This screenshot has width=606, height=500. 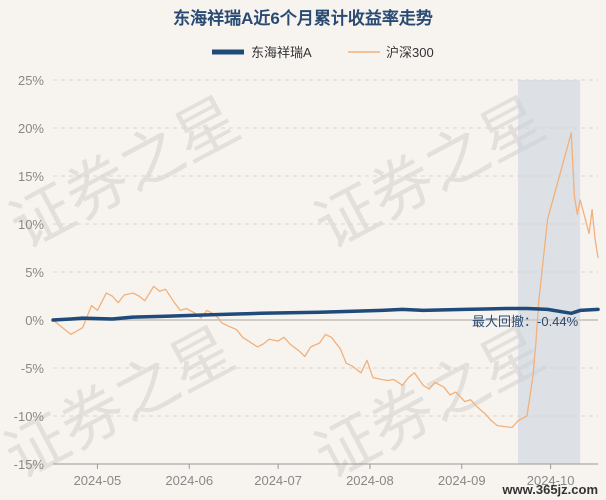 I want to click on y-tick-label: 20%, so click(x=31, y=128).